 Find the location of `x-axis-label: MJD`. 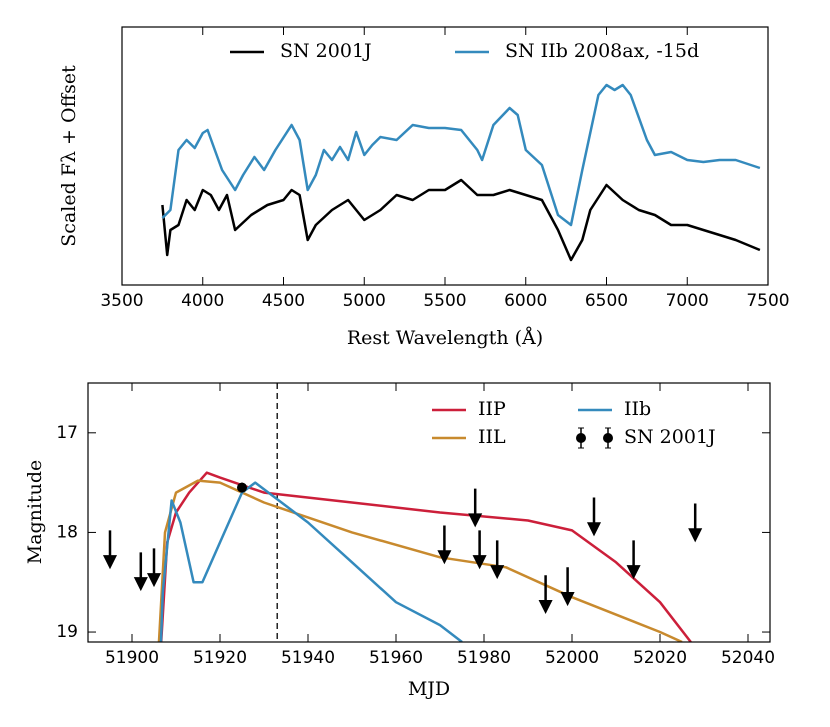

x-axis-label: MJD is located at coordinates (429, 689).